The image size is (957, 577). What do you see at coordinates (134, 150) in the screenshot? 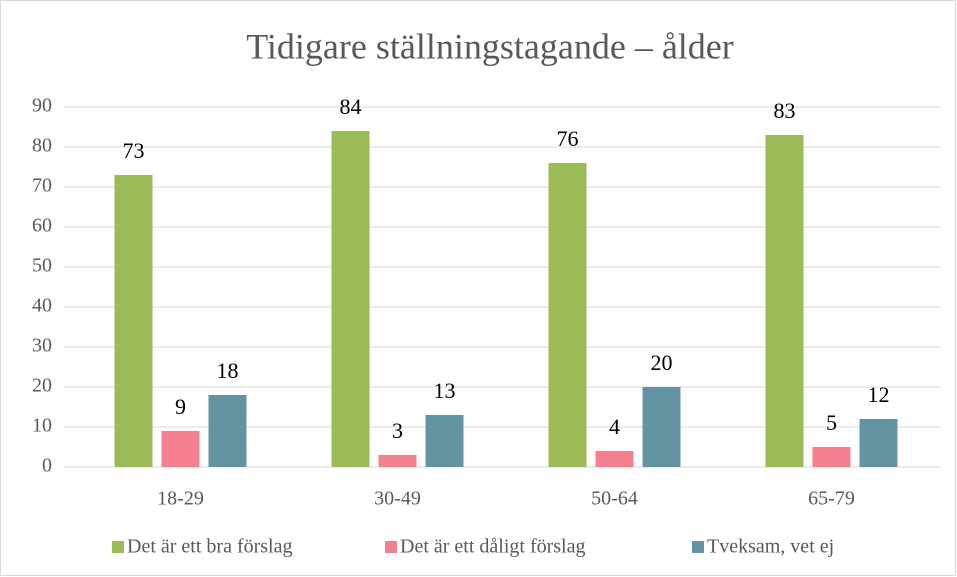
I see `data-label: 73` at bounding box center [134, 150].